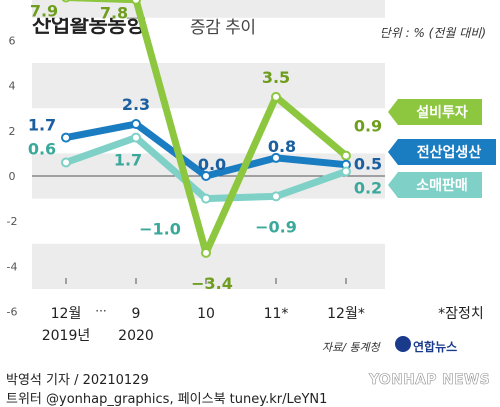  Describe the element at coordinates (368, 126) in the screenshot. I see `data-label: 0.9` at that location.